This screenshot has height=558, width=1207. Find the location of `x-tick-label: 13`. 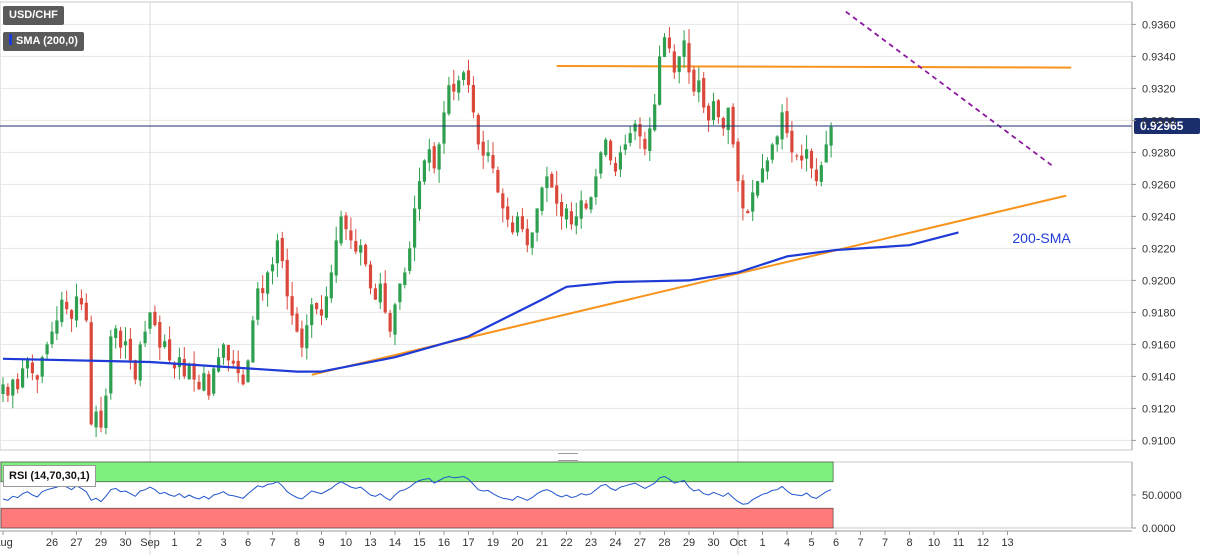

x-tick-label: 13 is located at coordinates (370, 543).